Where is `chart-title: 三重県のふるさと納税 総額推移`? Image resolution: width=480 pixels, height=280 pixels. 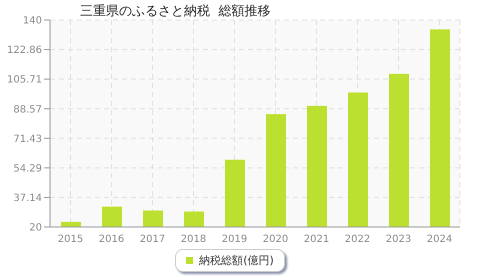
chart-title: 三重県のふるさと納税 総額推移 is located at coordinates (175, 11).